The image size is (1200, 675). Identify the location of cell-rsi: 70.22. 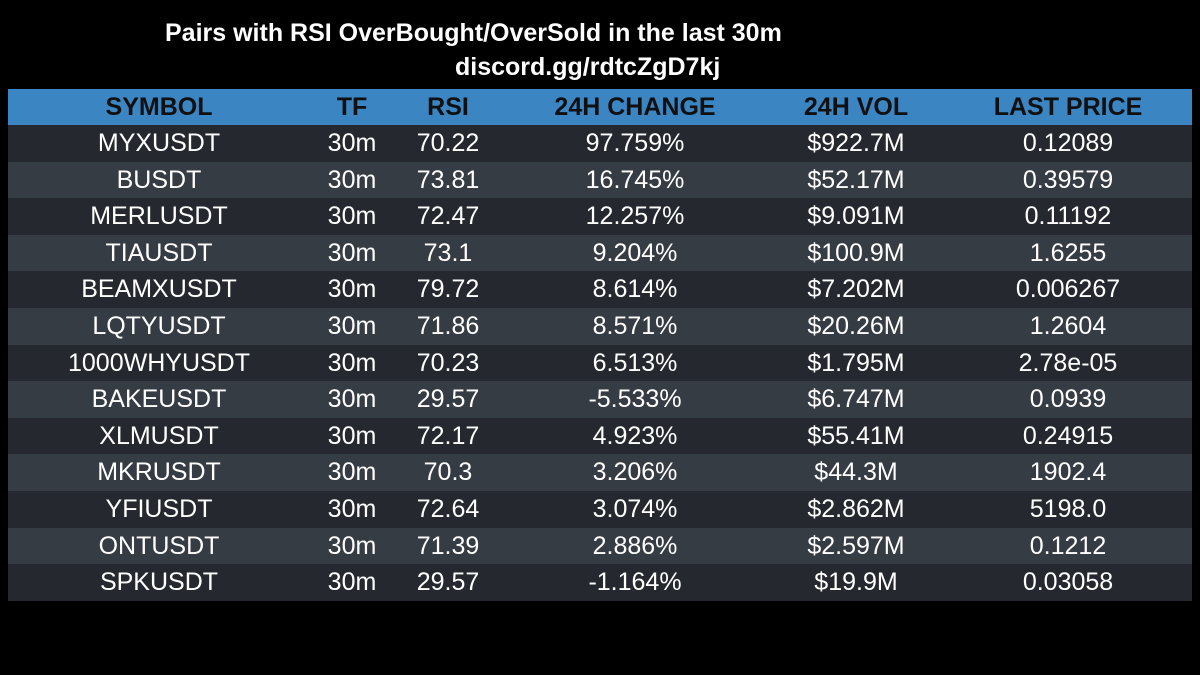
(448, 143).